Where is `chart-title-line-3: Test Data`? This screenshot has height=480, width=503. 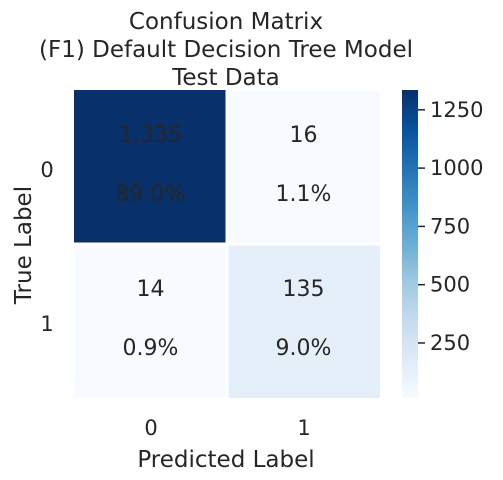 chart-title-line-3: Test Data is located at coordinates (225, 78).